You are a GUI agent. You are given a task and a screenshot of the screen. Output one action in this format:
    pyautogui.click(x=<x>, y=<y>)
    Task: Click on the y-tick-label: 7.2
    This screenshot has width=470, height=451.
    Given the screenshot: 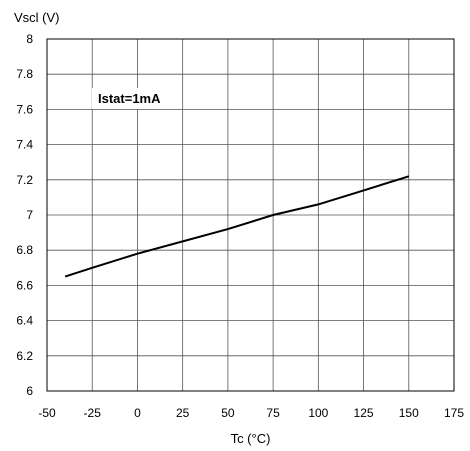 What is the action you would take?
    pyautogui.click(x=24, y=180)
    